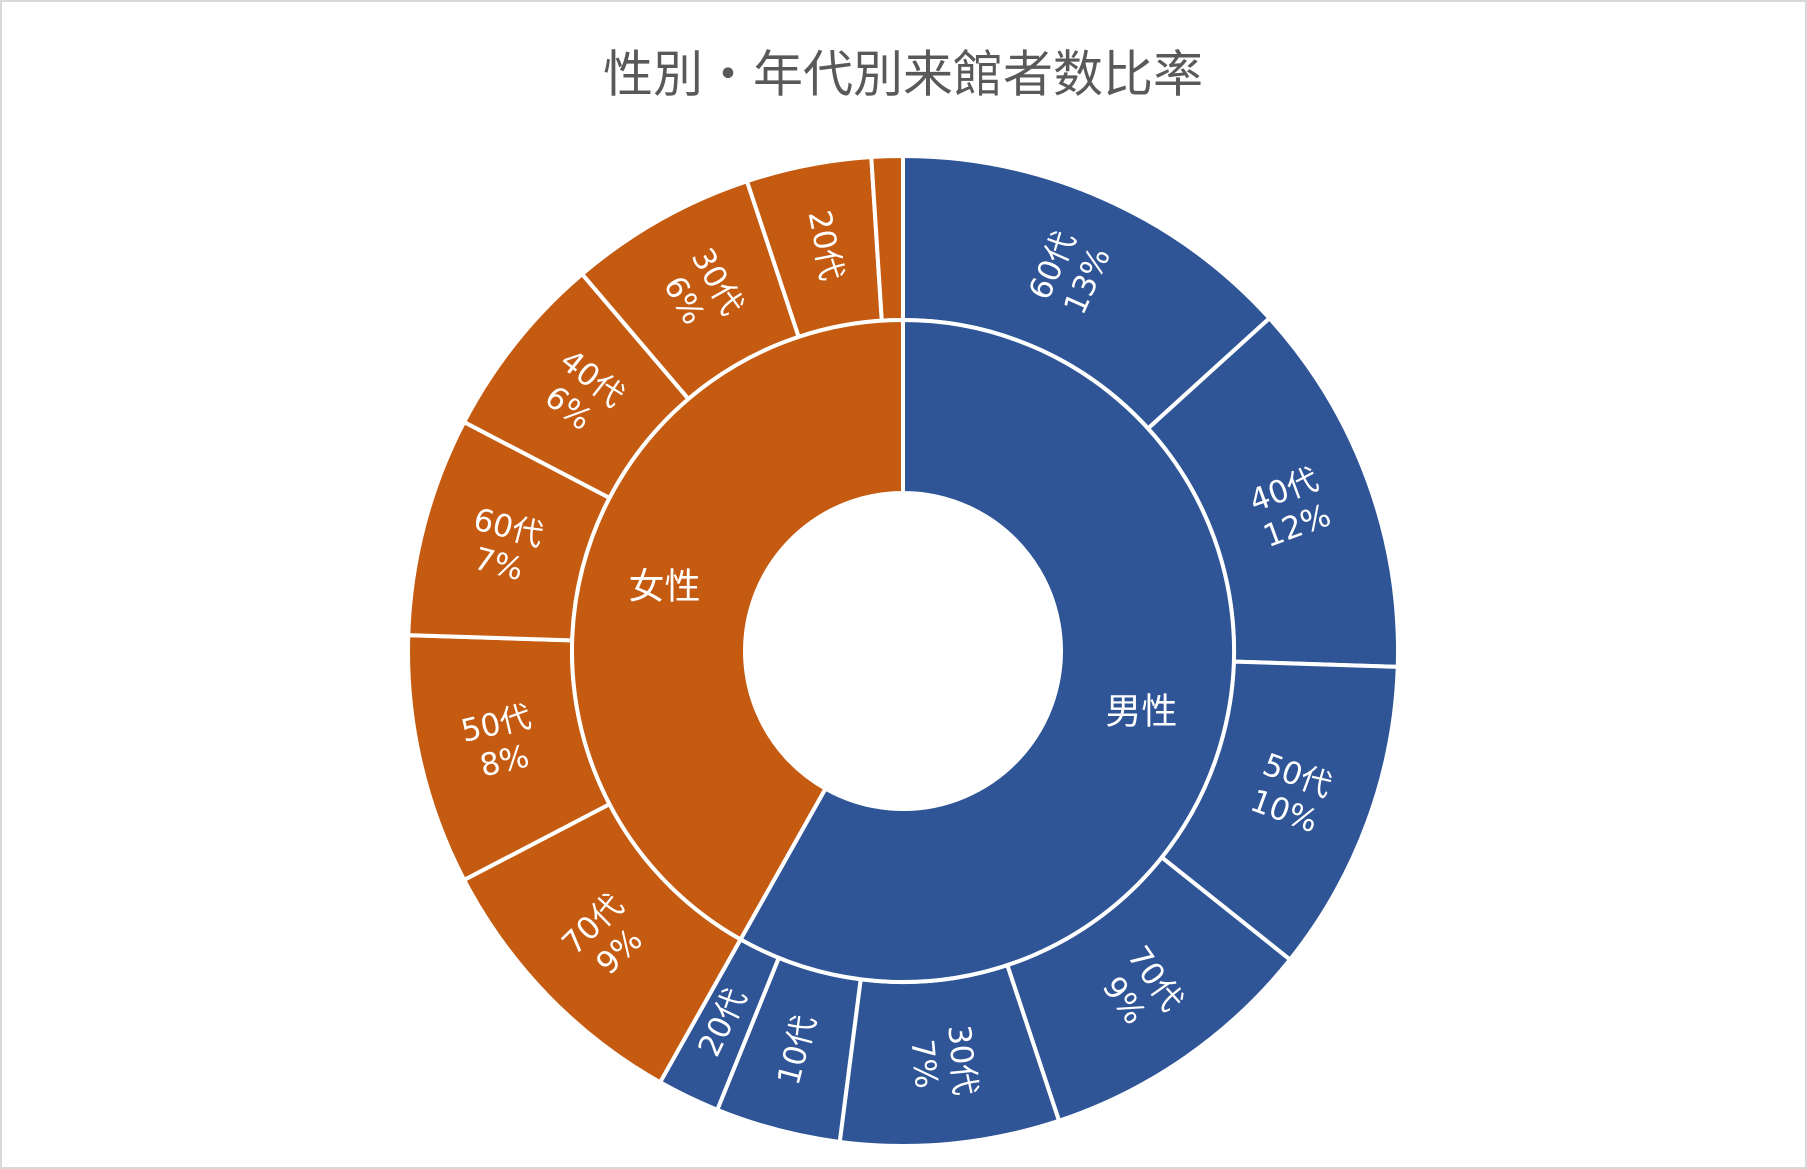 The width and height of the screenshot is (1807, 1169). What do you see at coordinates (1141, 712) in the screenshot?
I see `group-label: 男性` at bounding box center [1141, 712].